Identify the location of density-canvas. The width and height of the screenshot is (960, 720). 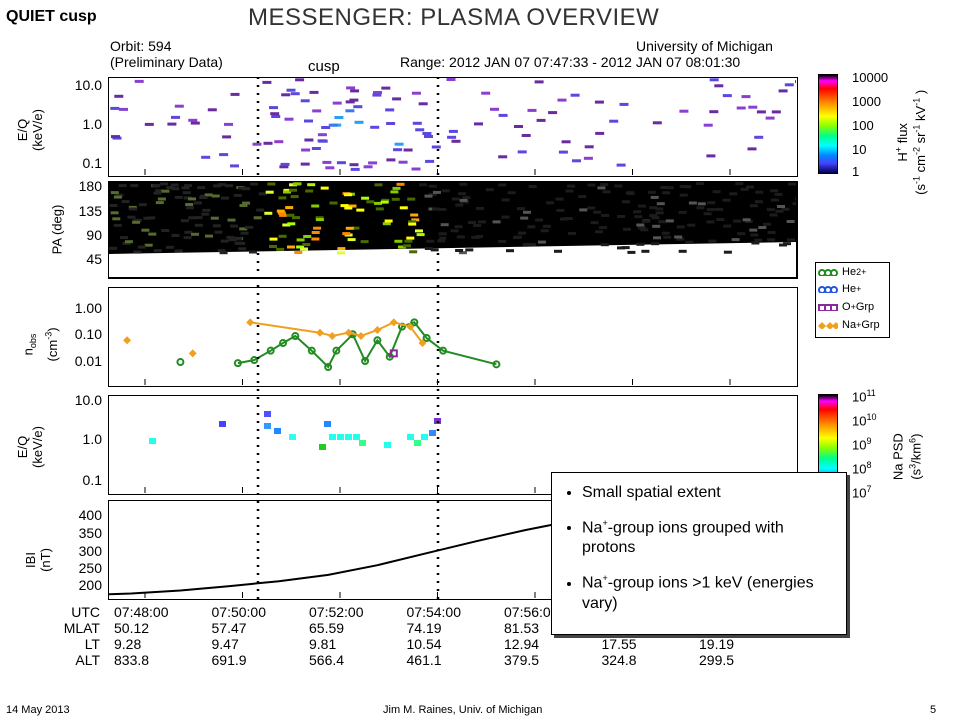
(427, 351).